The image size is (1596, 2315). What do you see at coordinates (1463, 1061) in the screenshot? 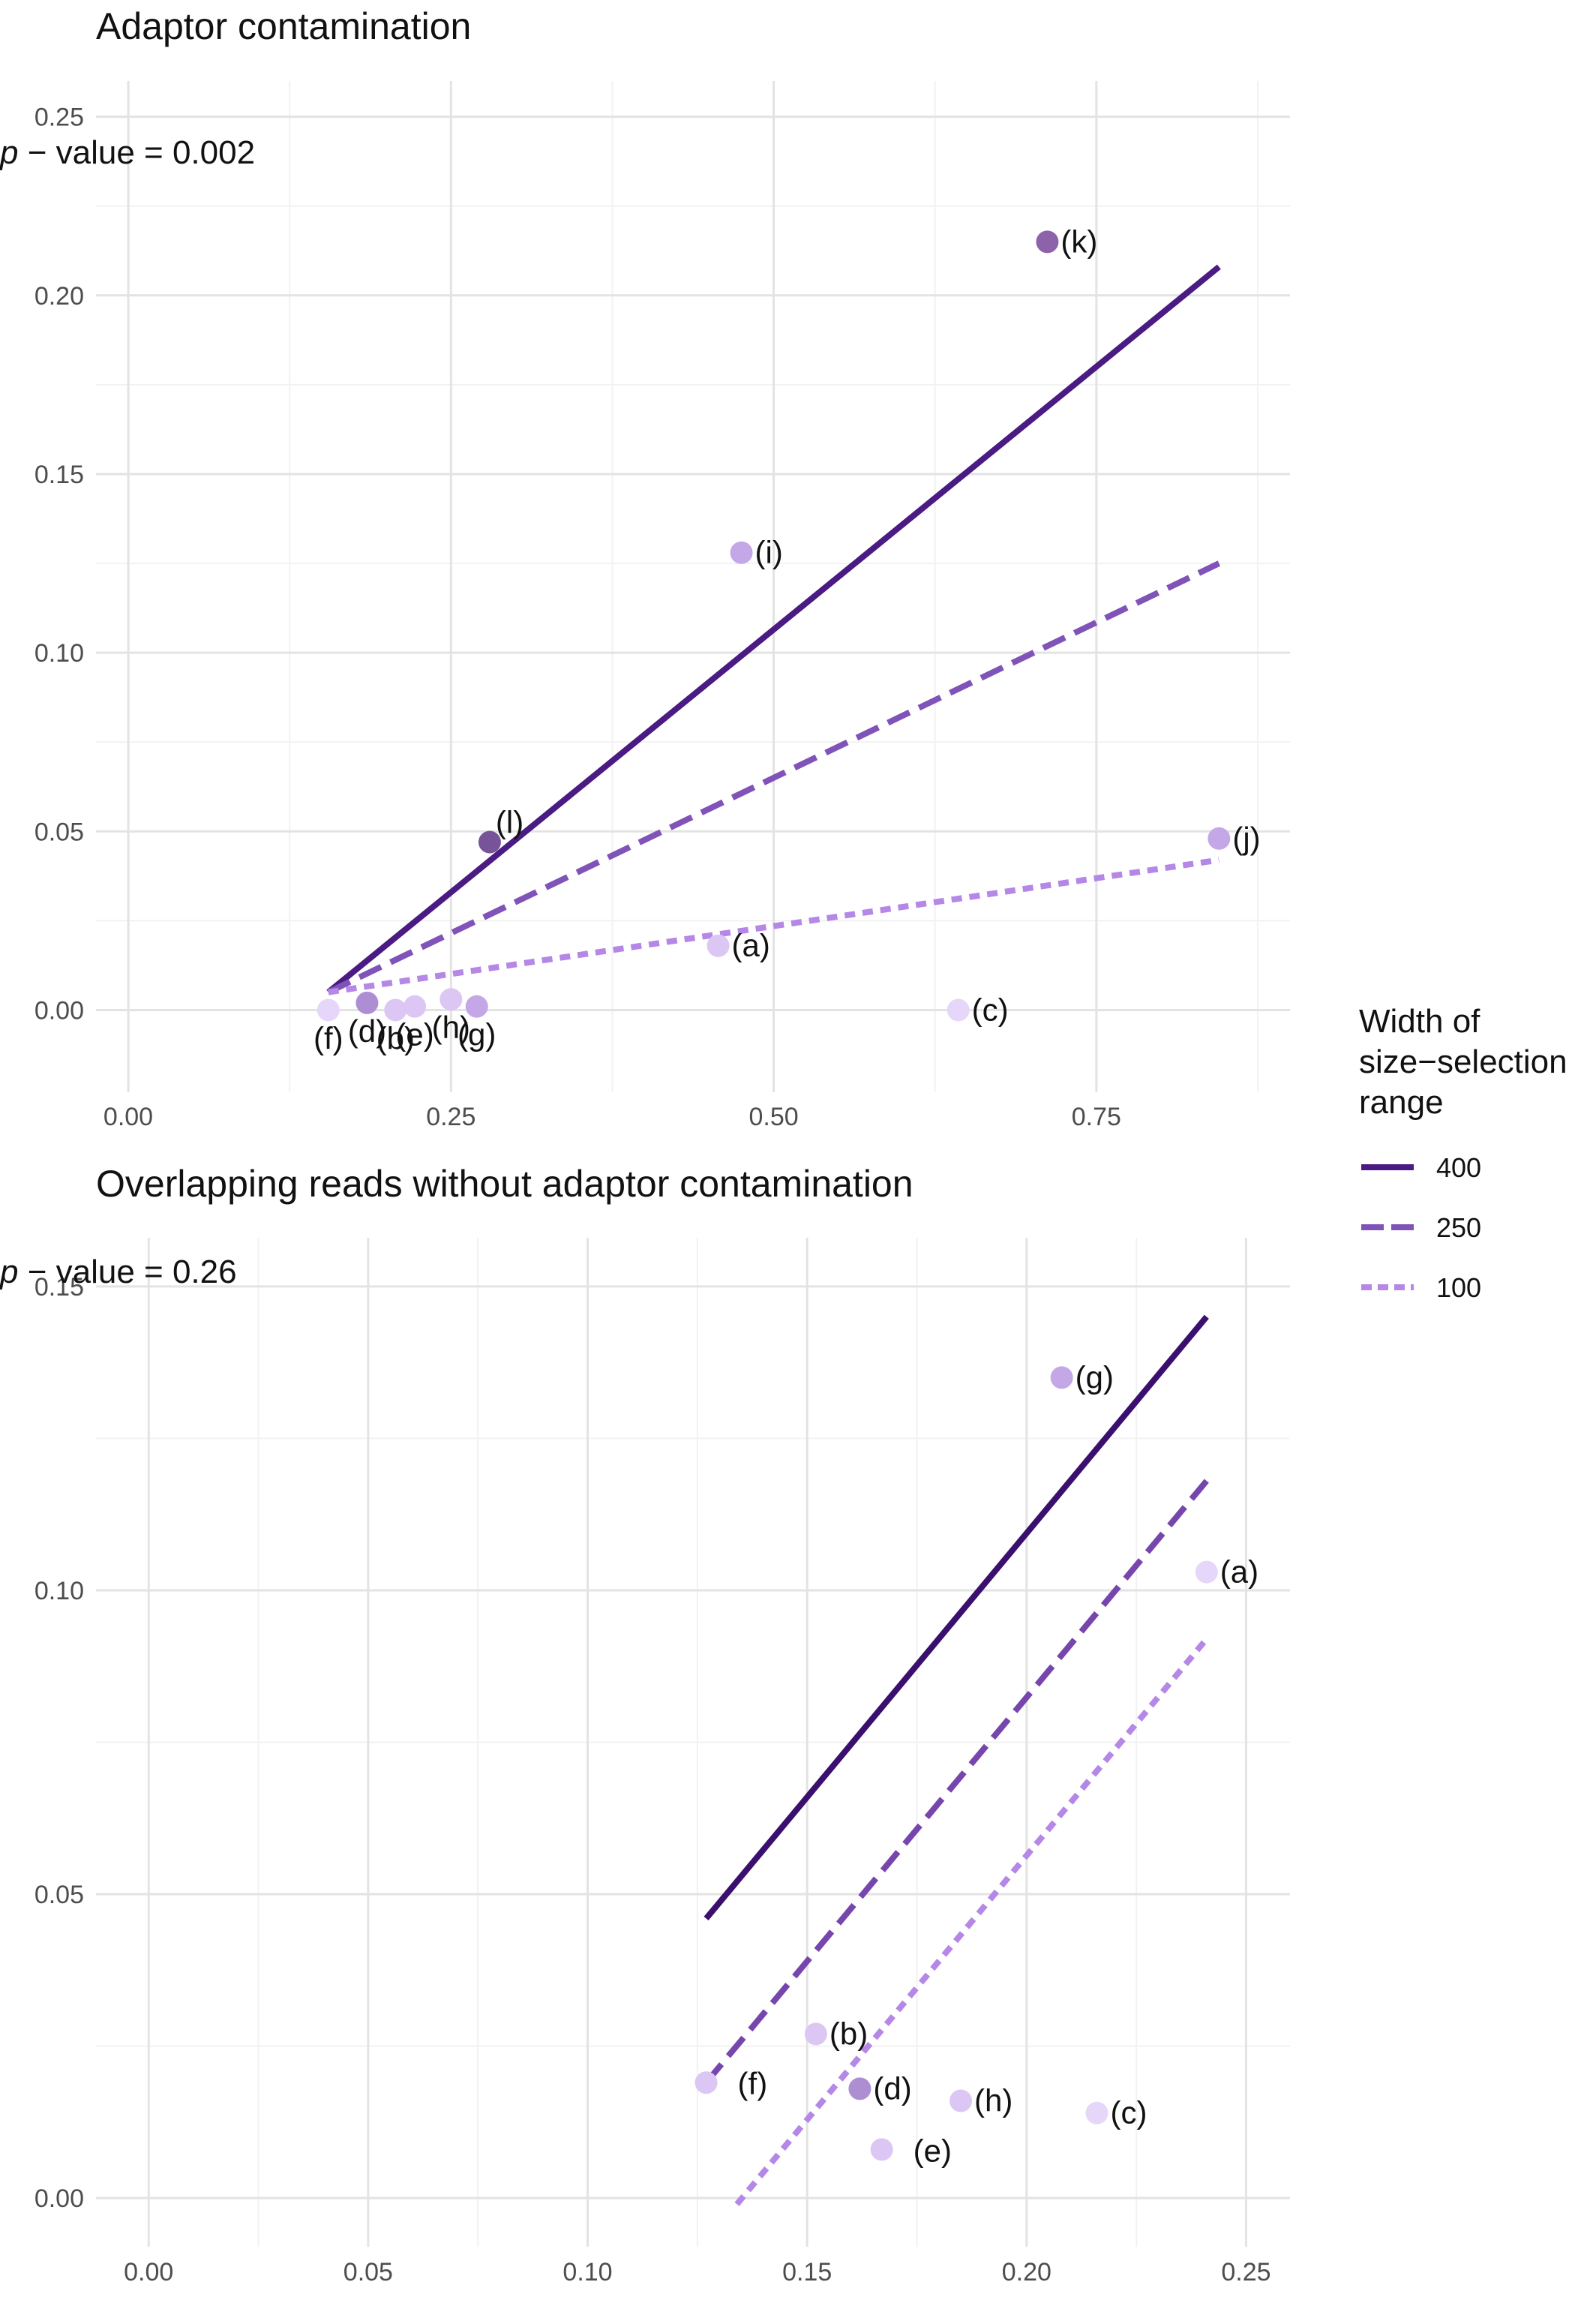
I see `legend-title-line: size−selection` at bounding box center [1463, 1061].